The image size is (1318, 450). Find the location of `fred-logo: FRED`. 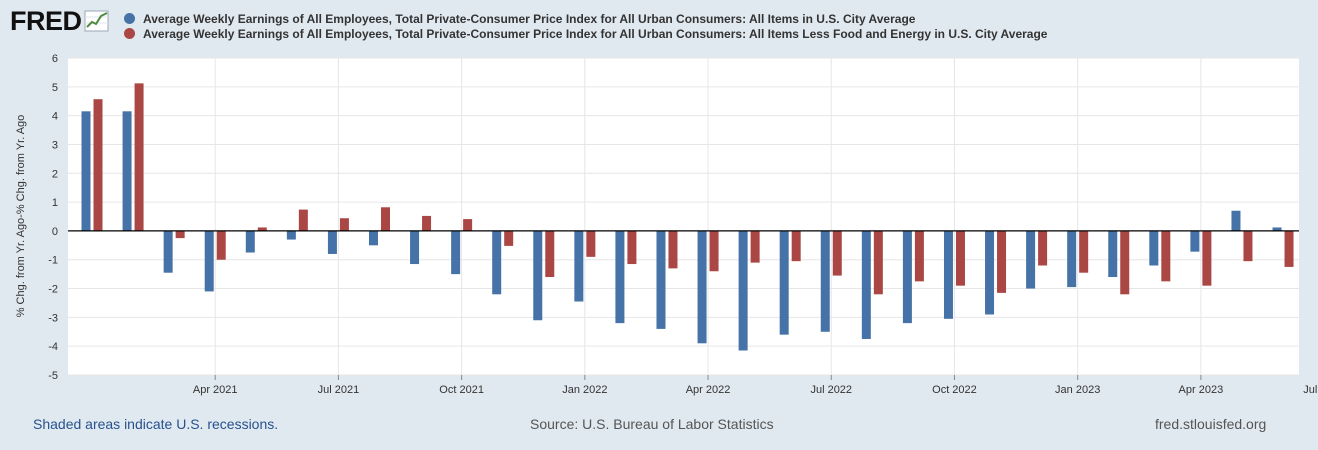

fred-logo: FRED is located at coordinates (60, 21).